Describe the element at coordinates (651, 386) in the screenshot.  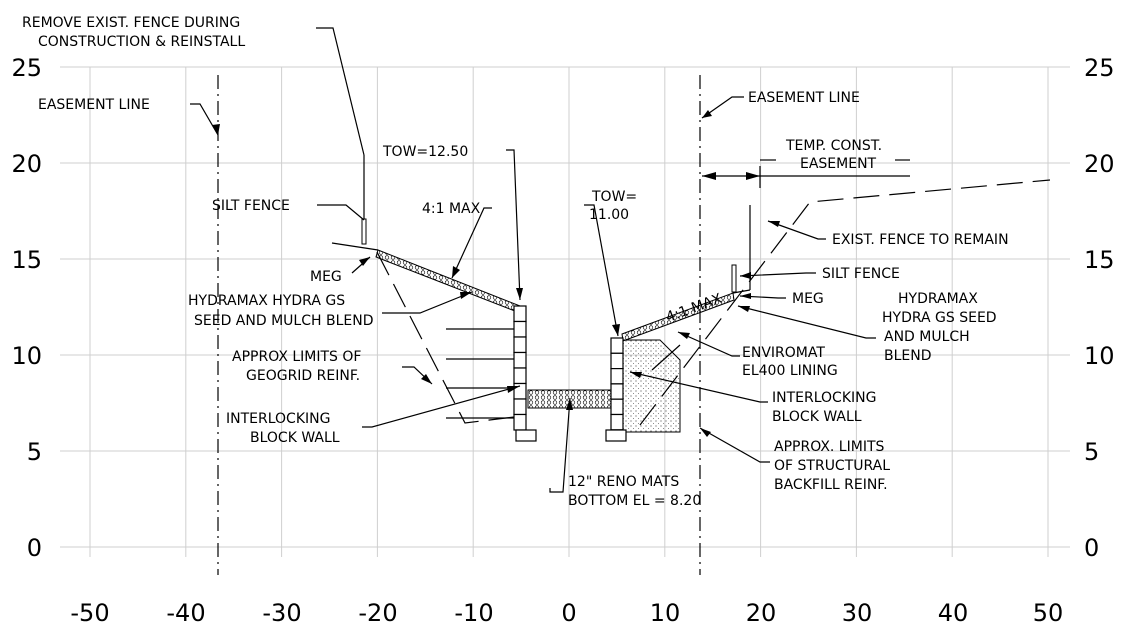
I see `structural-backfill` at that location.